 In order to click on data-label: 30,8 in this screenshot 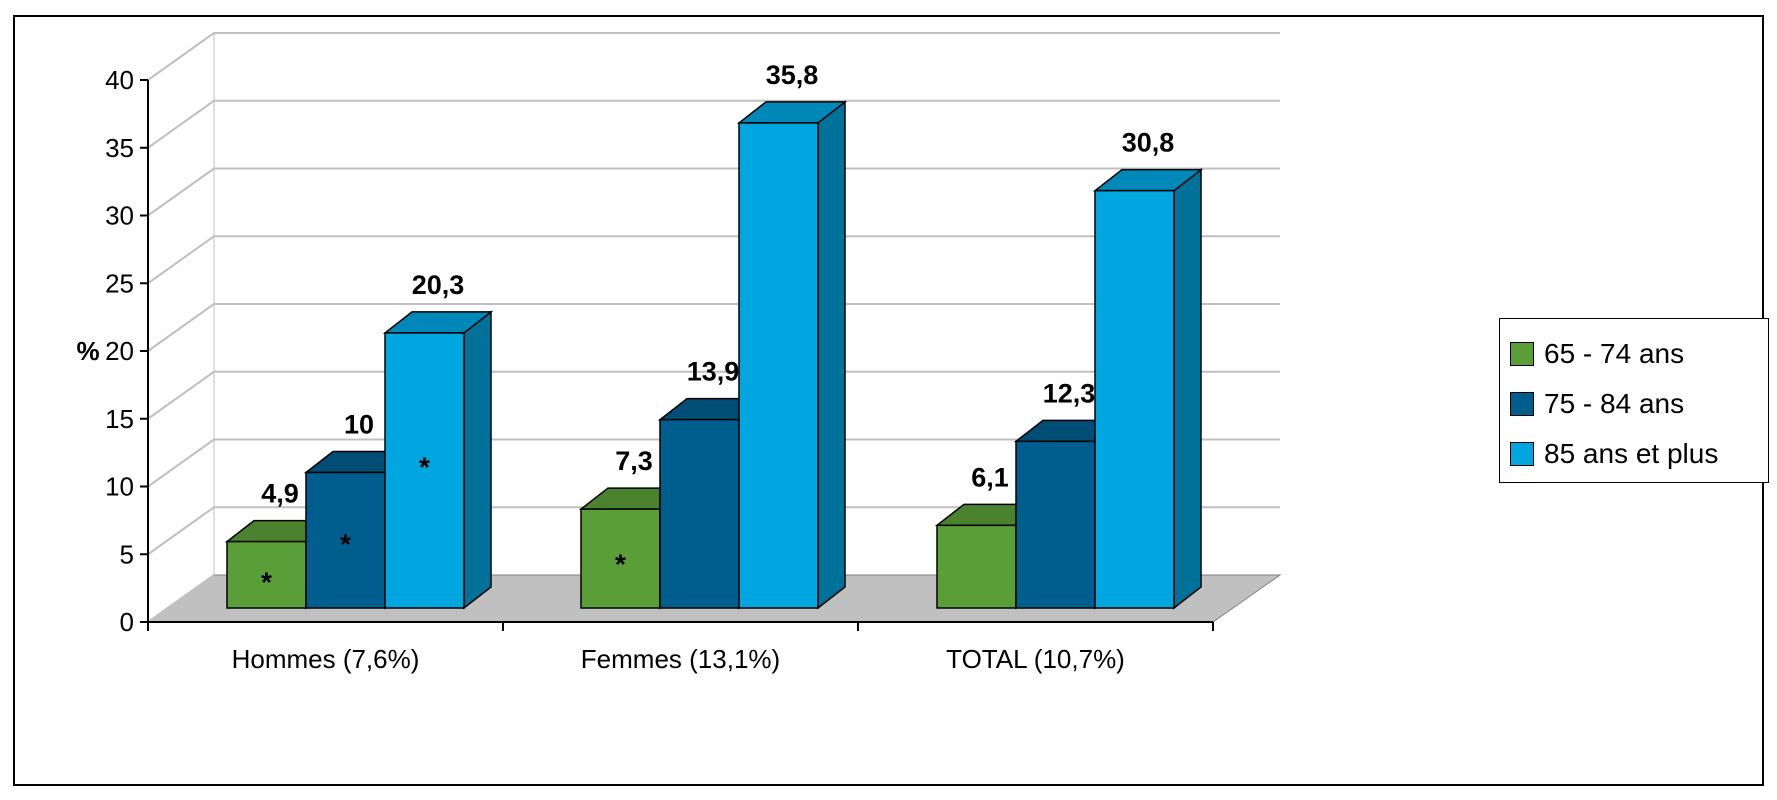, I will do `click(1148, 143)`.